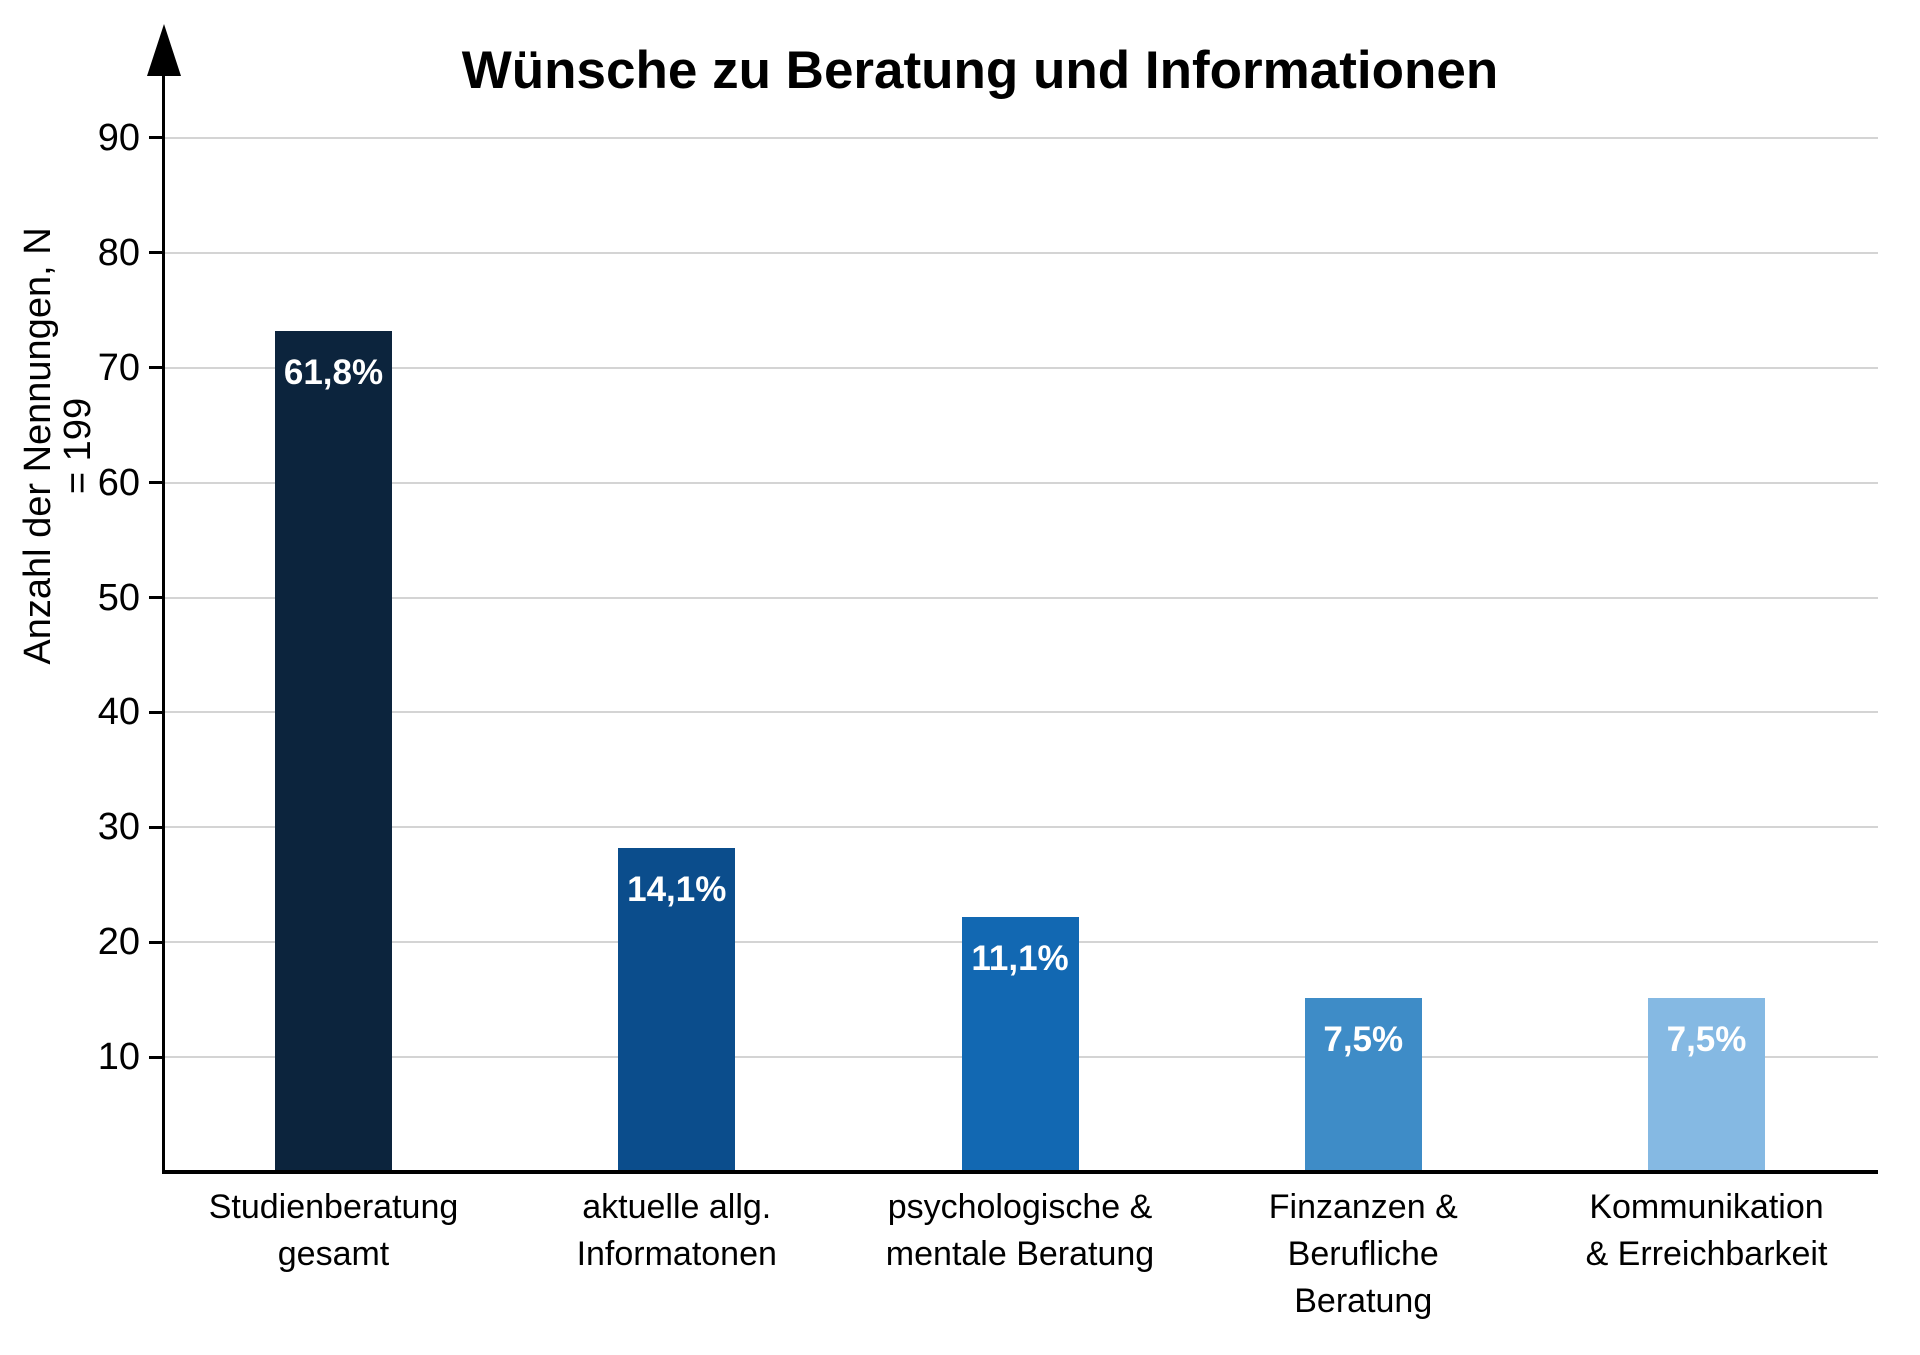 The image size is (1920, 1355). What do you see at coordinates (677, 890) in the screenshot?
I see `bar-value-label: 14,1%` at bounding box center [677, 890].